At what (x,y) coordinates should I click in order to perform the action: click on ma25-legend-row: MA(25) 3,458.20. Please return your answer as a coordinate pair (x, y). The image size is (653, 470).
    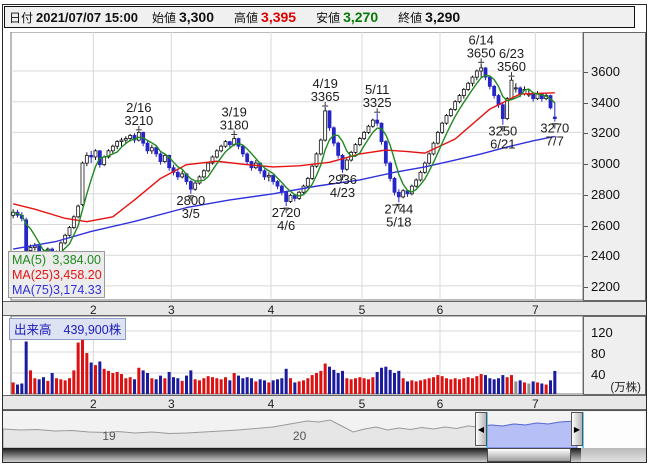
    Looking at the image, I should click on (57, 275).